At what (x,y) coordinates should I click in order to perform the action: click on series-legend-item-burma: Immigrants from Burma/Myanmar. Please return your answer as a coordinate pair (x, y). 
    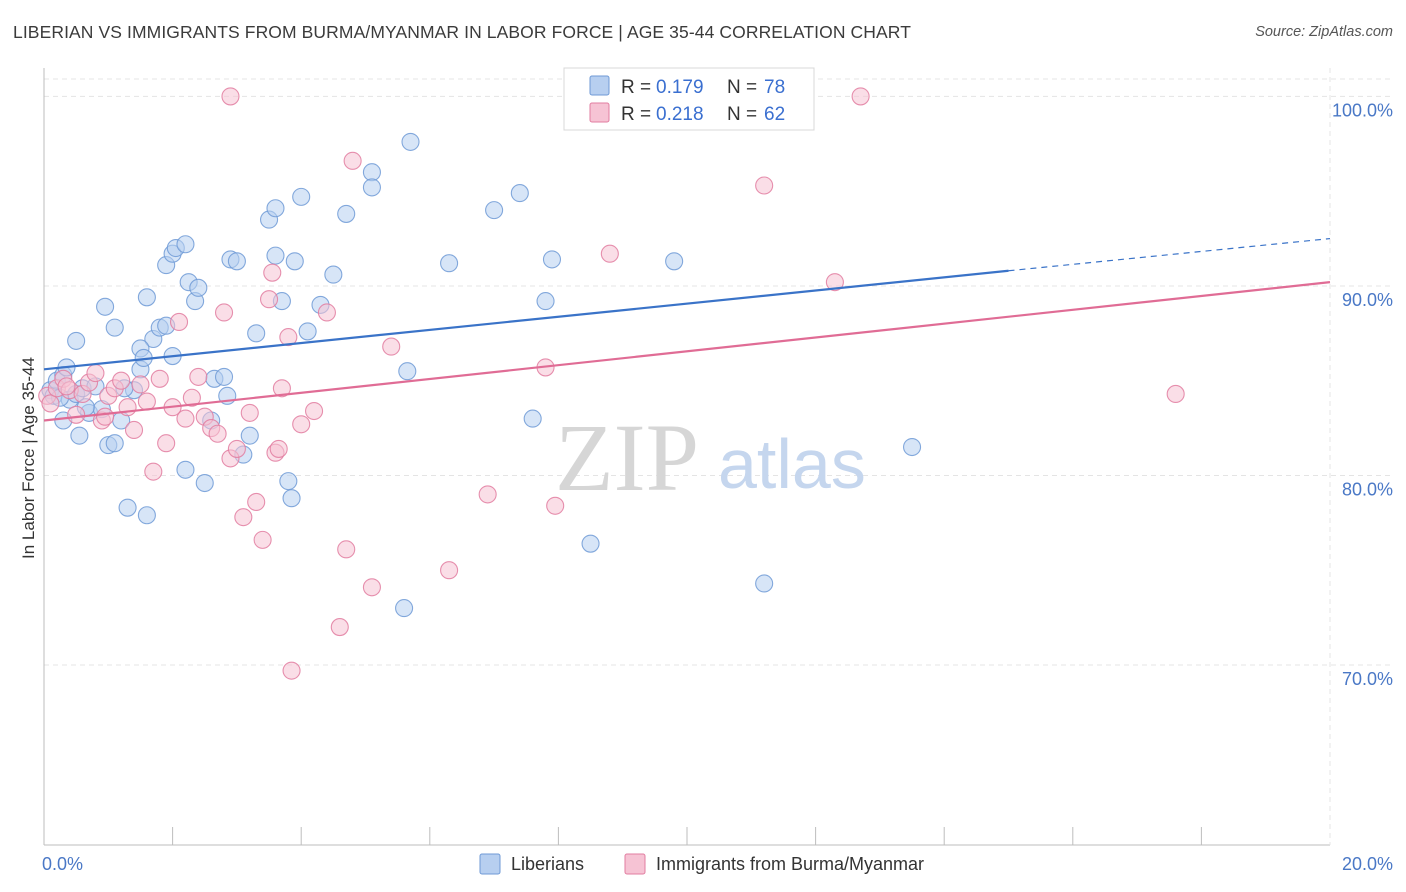
    Looking at the image, I should click on (774, 864).